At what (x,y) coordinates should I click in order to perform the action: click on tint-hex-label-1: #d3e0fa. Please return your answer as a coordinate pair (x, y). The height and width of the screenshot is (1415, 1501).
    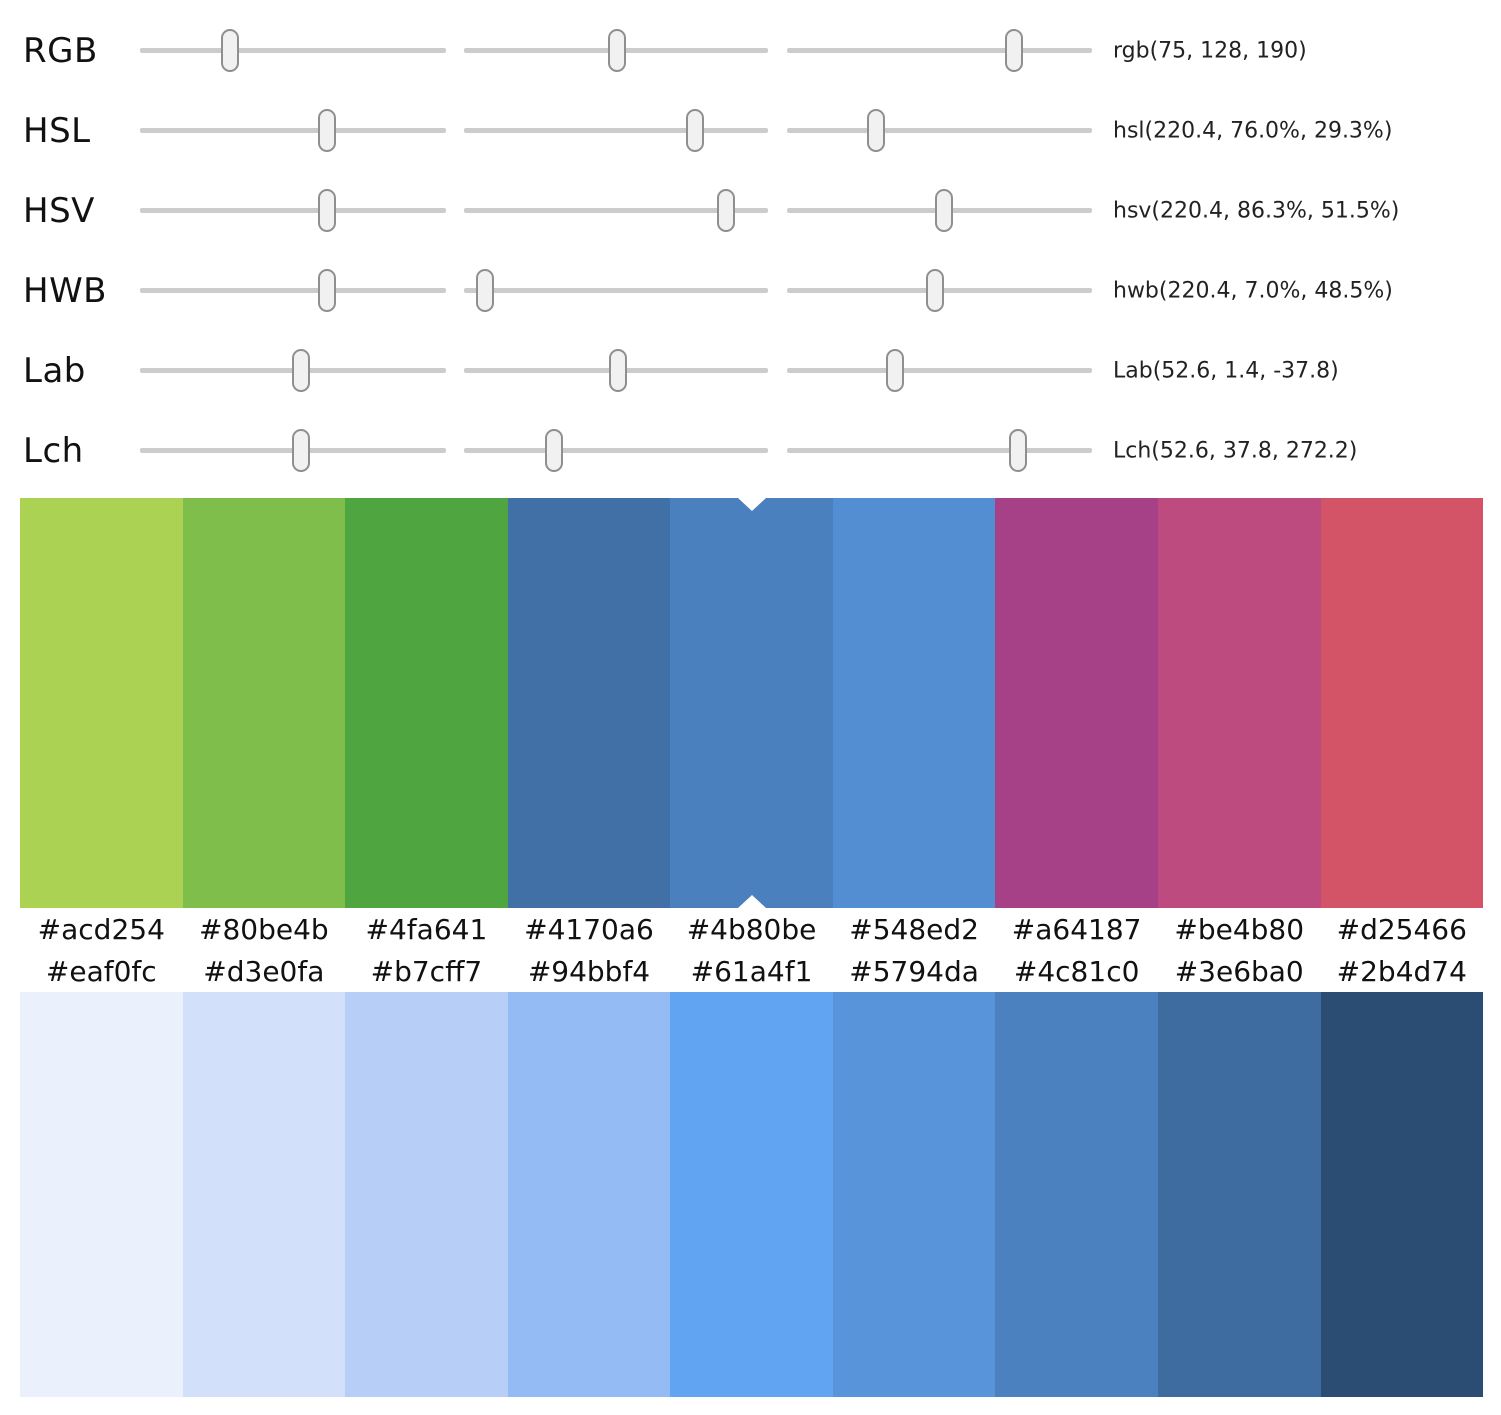
    Looking at the image, I should click on (264, 971).